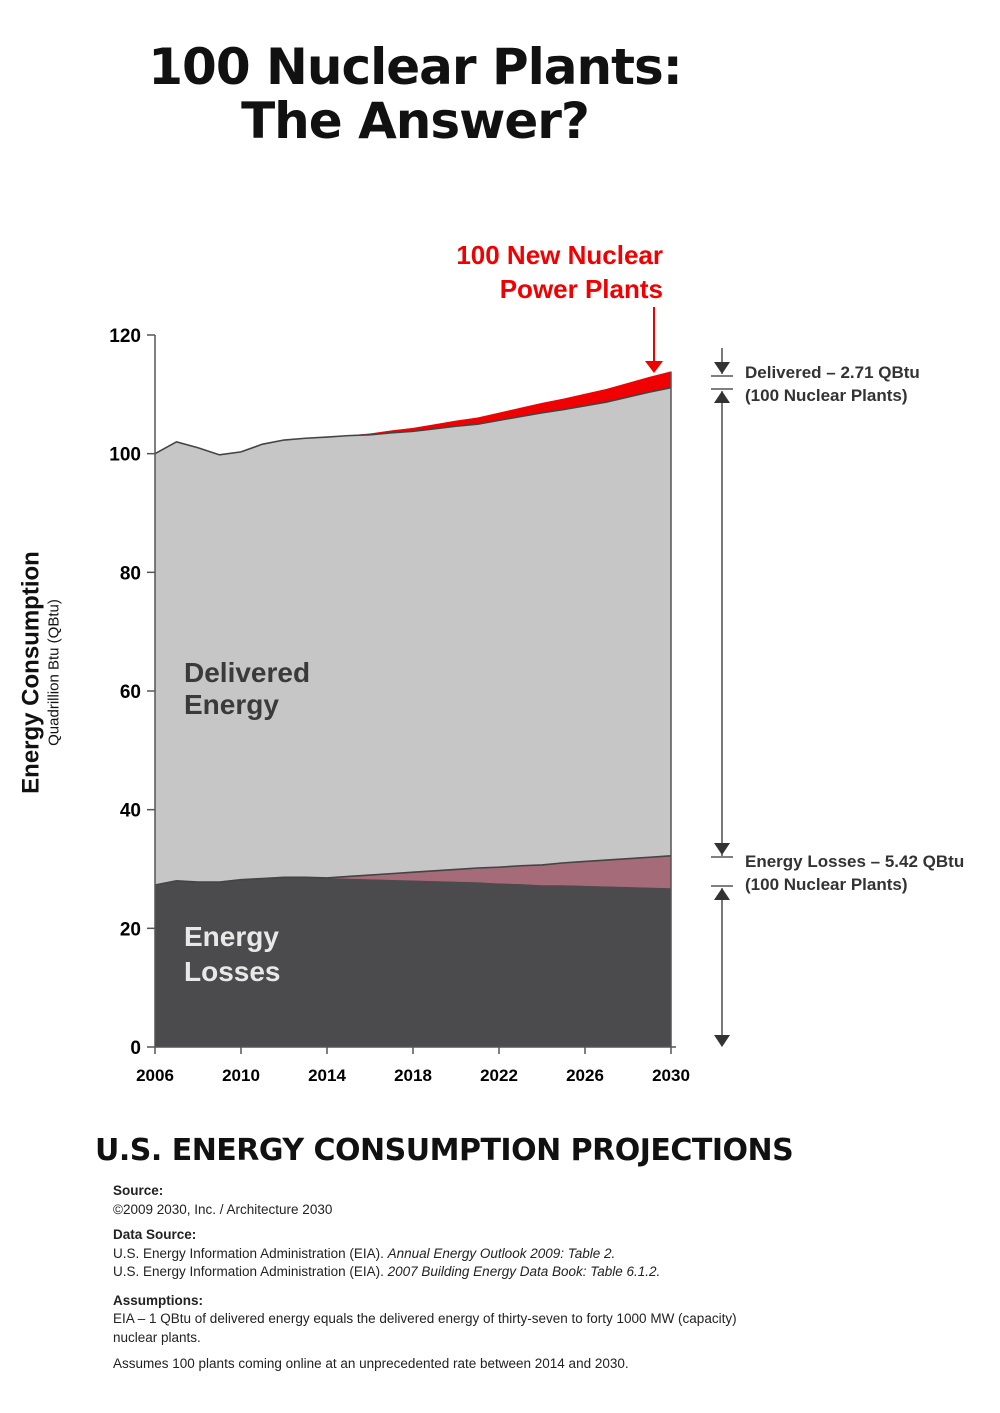 Image resolution: width=1000 pixels, height=1413 pixels. What do you see at coordinates (671, 1075) in the screenshot?
I see `x-tick-label: 2030` at bounding box center [671, 1075].